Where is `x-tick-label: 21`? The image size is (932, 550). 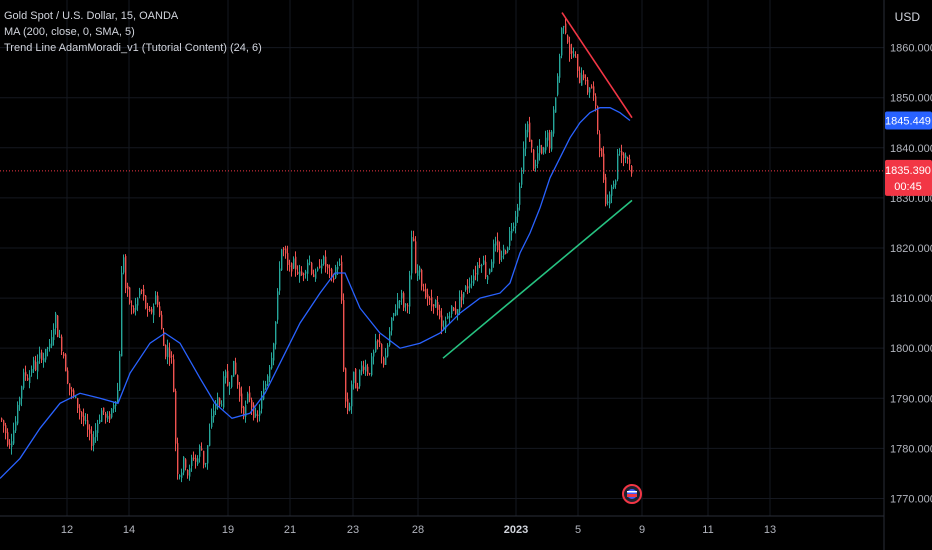 x-tick-label: 21 is located at coordinates (290, 530).